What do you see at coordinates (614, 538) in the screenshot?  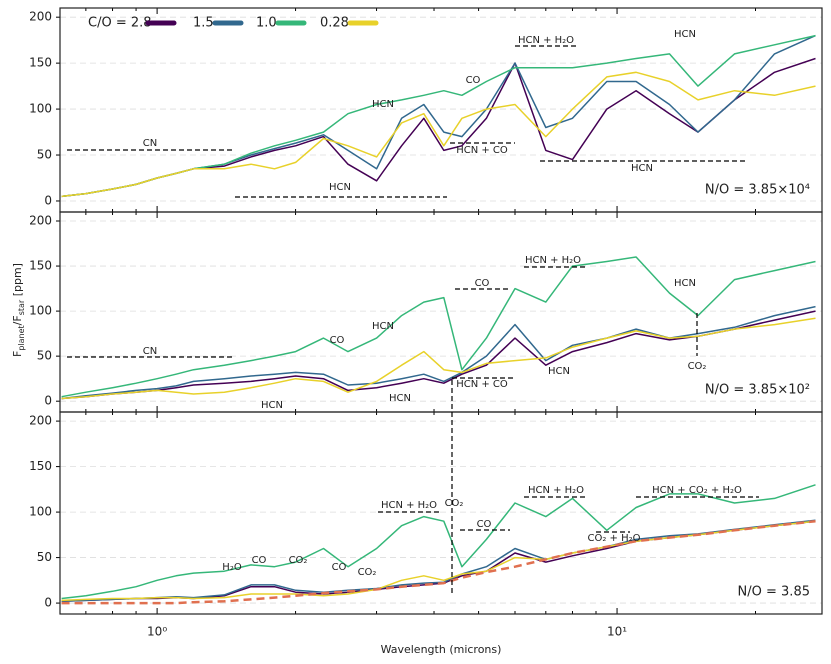 I see `annotation: CO₂ + H₂O` at bounding box center [614, 538].